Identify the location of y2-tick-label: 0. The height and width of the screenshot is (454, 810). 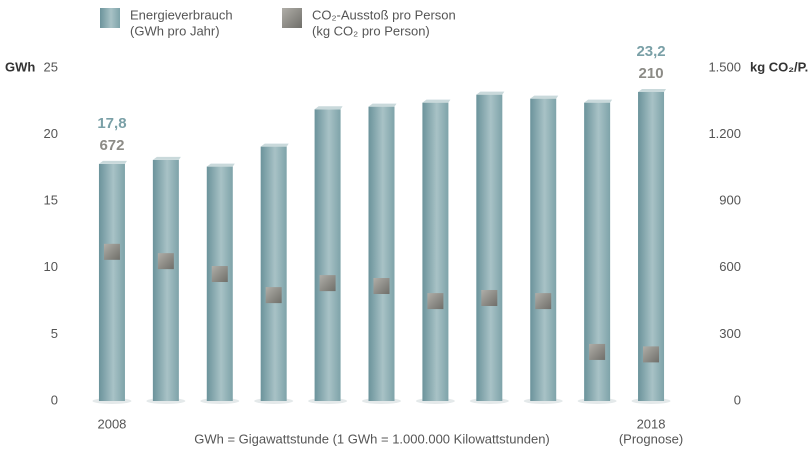
(737, 399).